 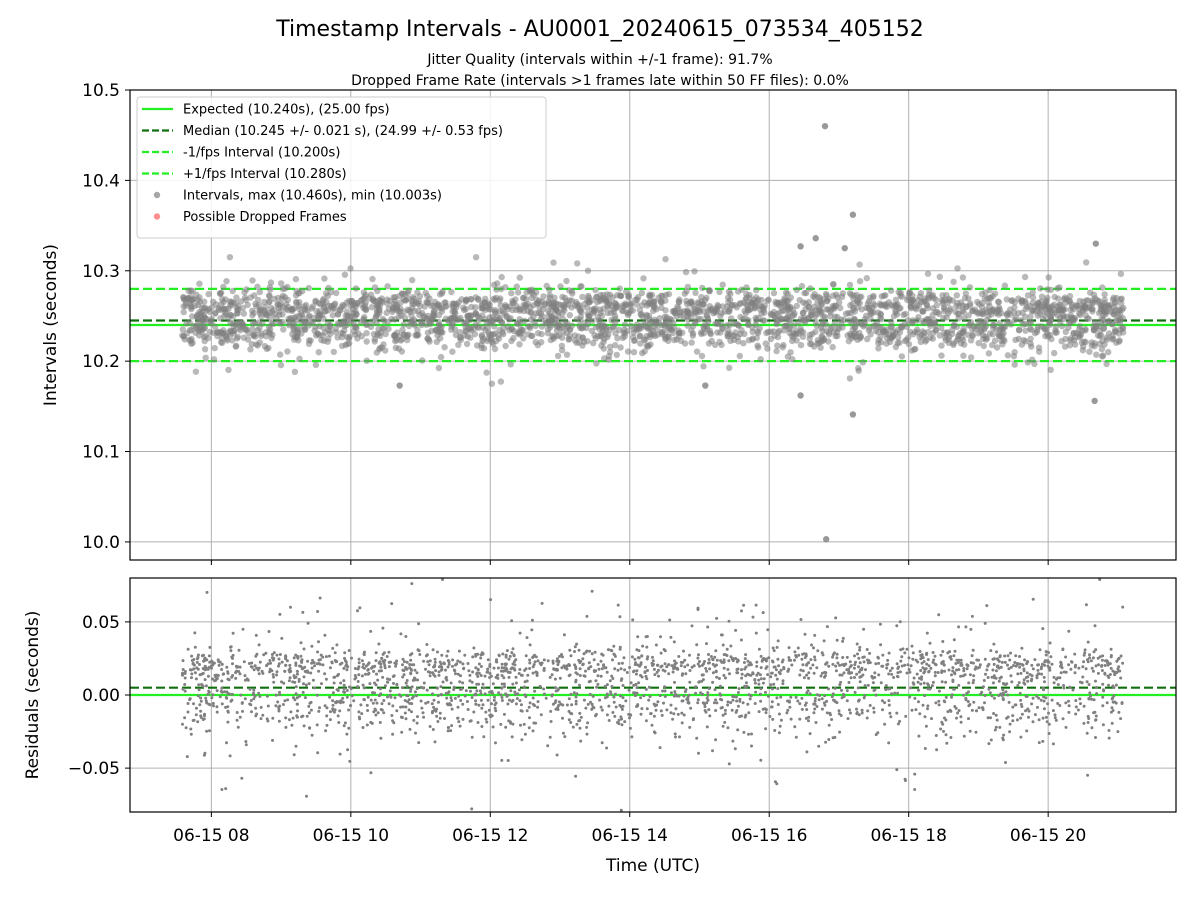 What do you see at coordinates (312, 196) in the screenshot?
I see `legend-entry-label: Intervals, max (10.460s), min (10.003s)` at bounding box center [312, 196].